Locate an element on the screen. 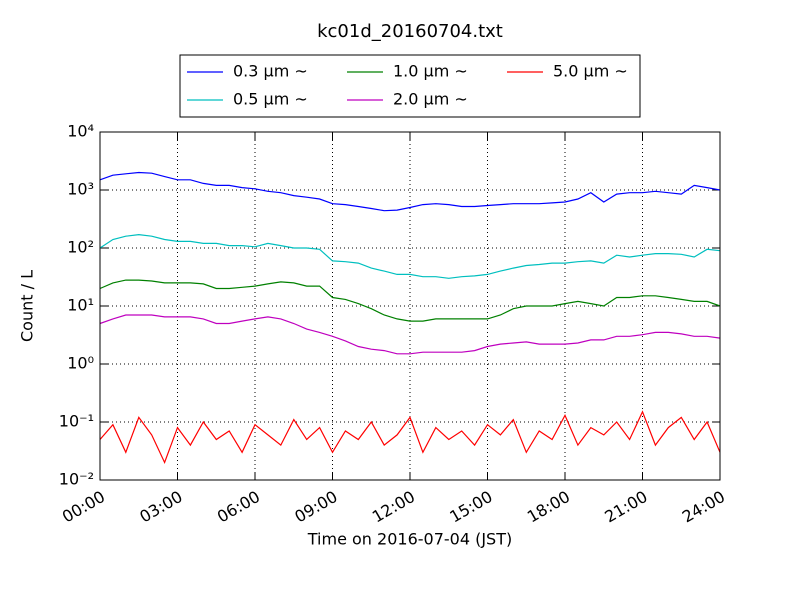  y-tick-label: 10² is located at coordinates (80, 247).